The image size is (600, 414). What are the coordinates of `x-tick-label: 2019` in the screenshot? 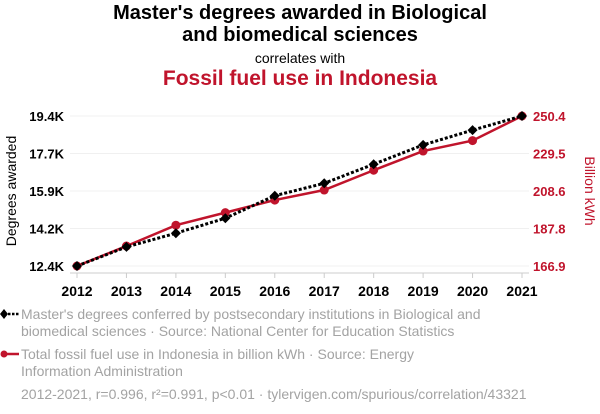 It's located at (423, 291).